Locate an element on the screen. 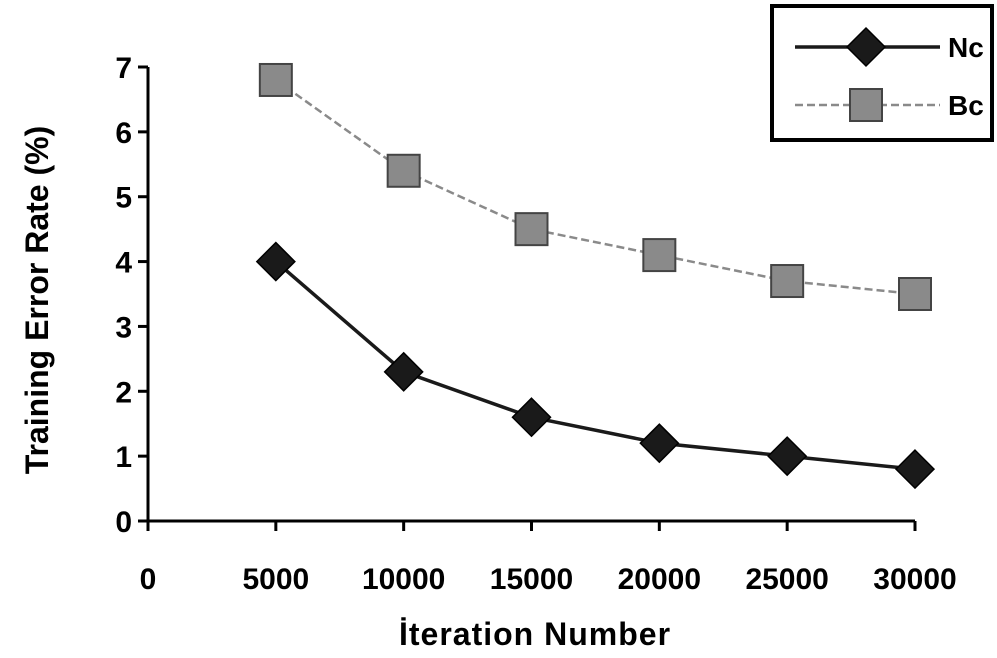 This screenshot has height=658, width=997. x-tick-label: 5000 is located at coordinates (275, 579).